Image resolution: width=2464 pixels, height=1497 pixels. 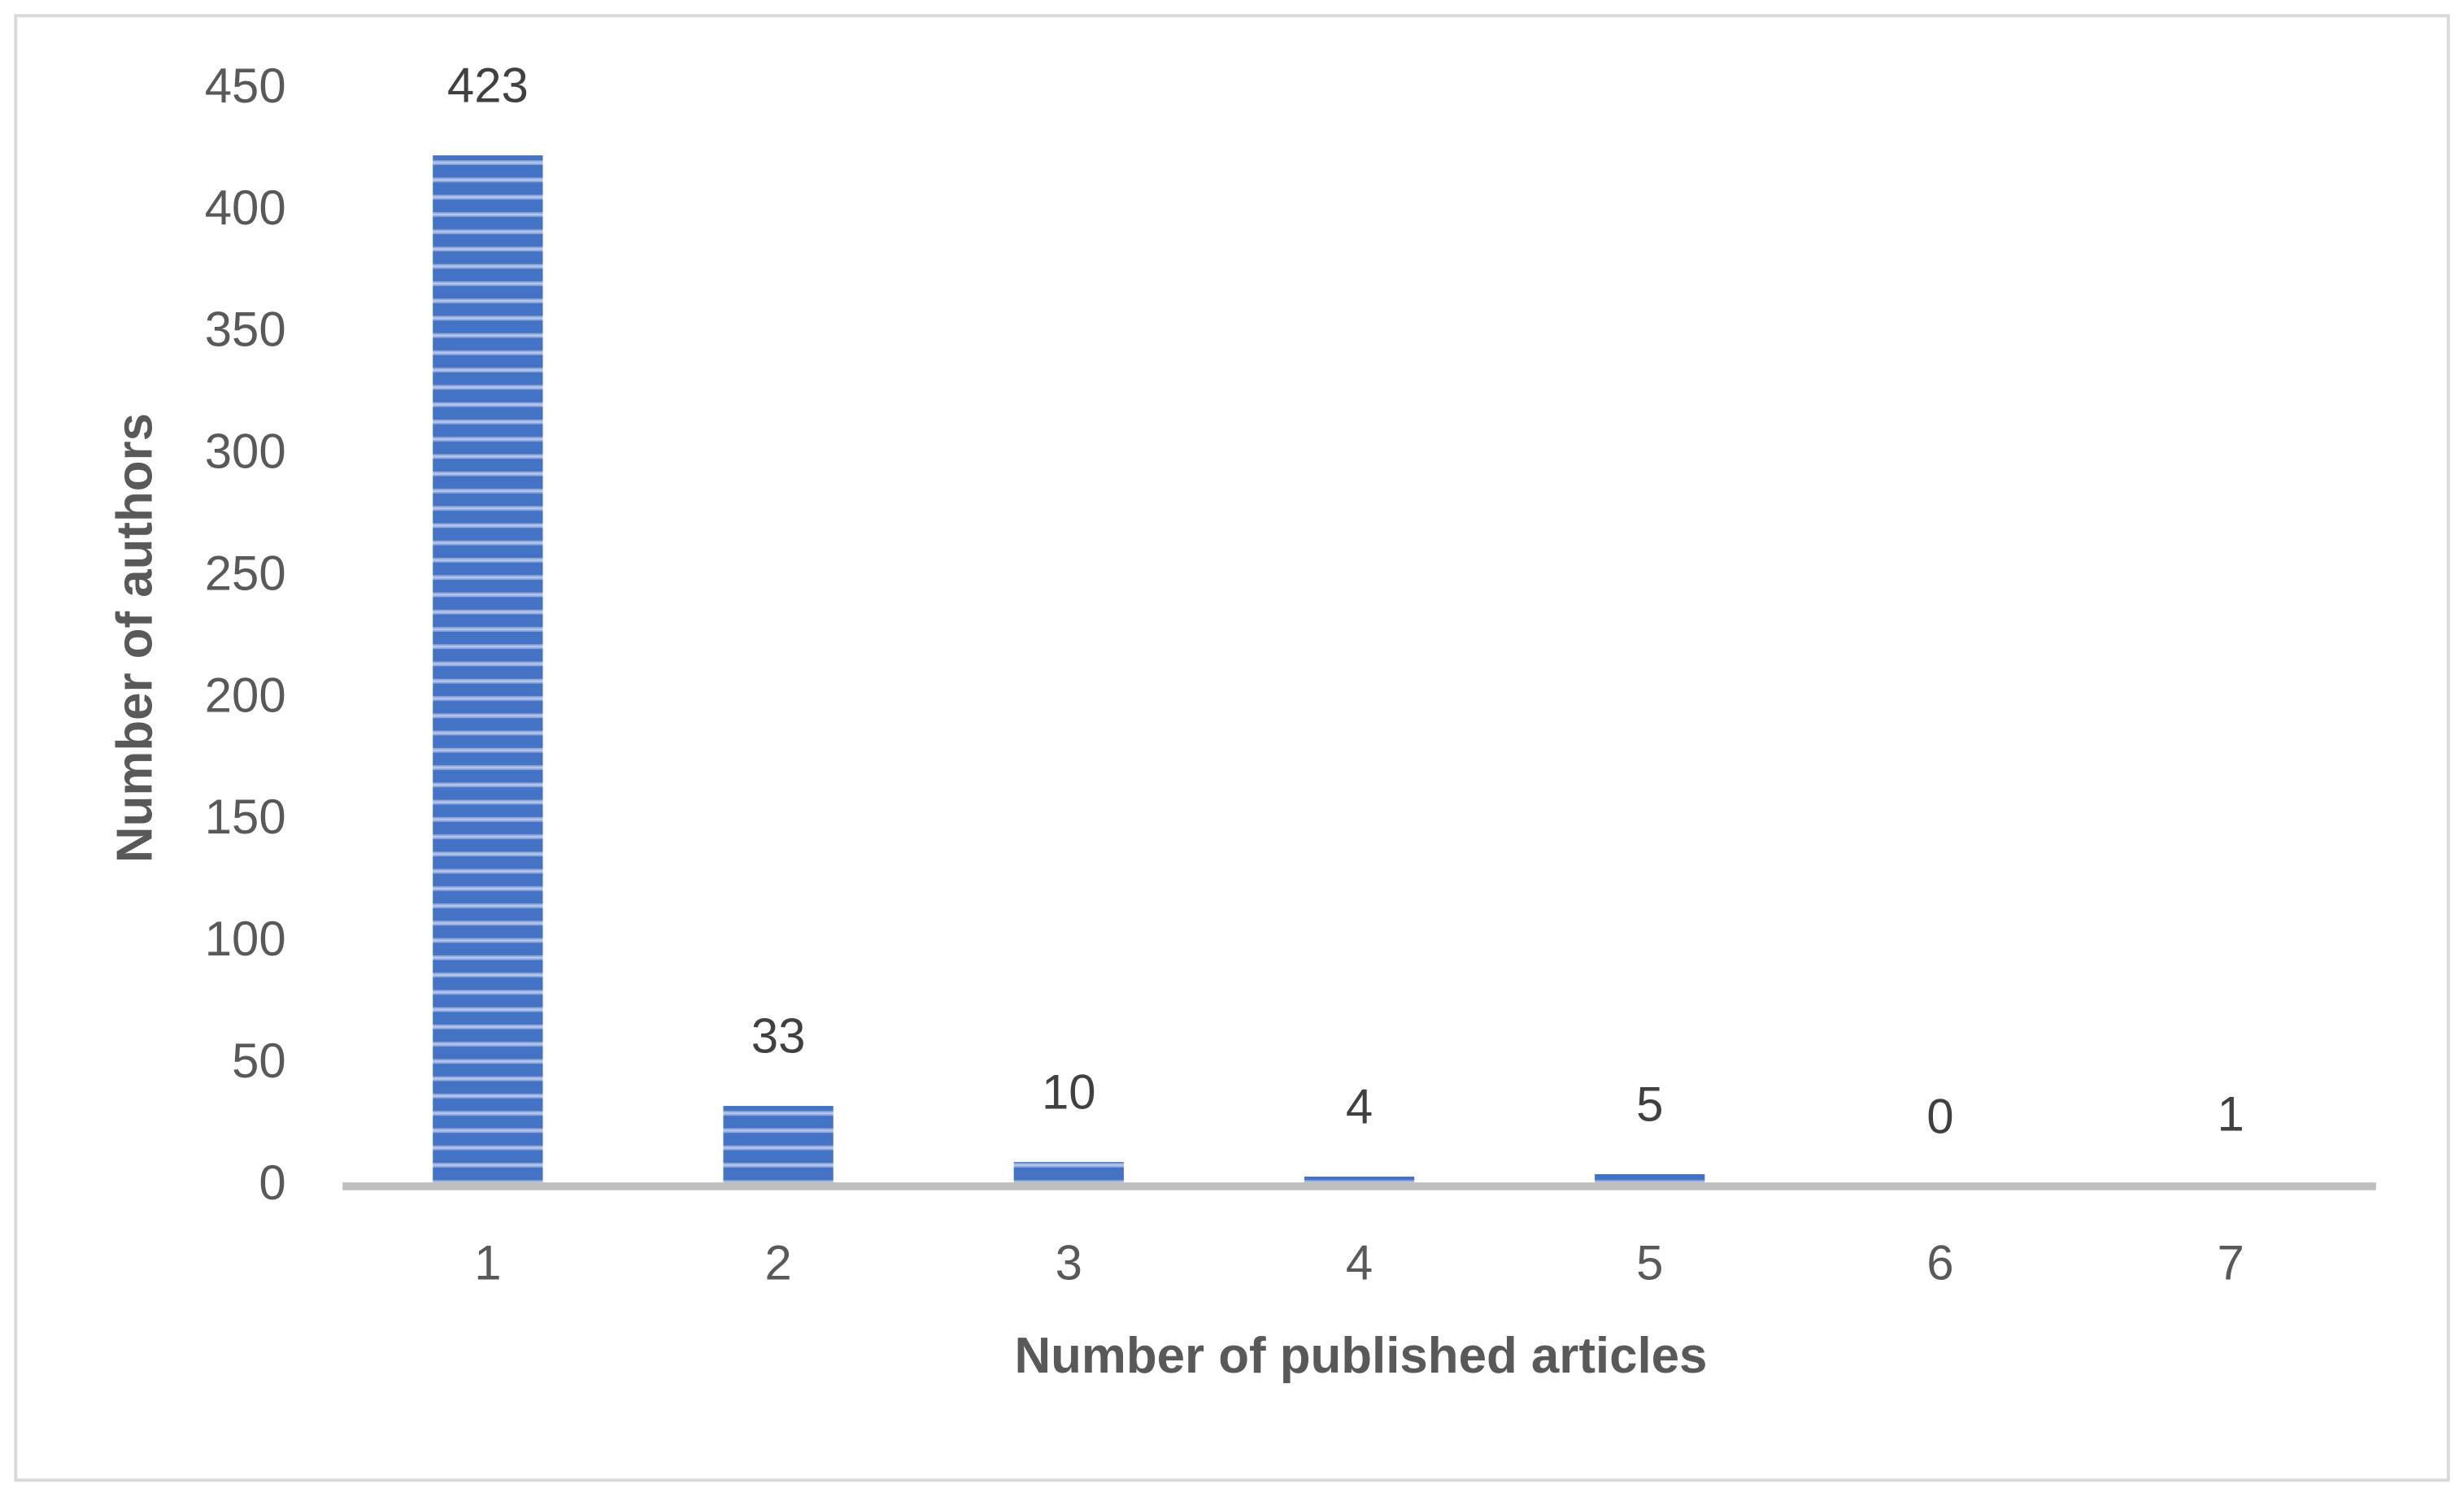 What do you see at coordinates (1069, 1262) in the screenshot?
I see `x-tick-label: 3` at bounding box center [1069, 1262].